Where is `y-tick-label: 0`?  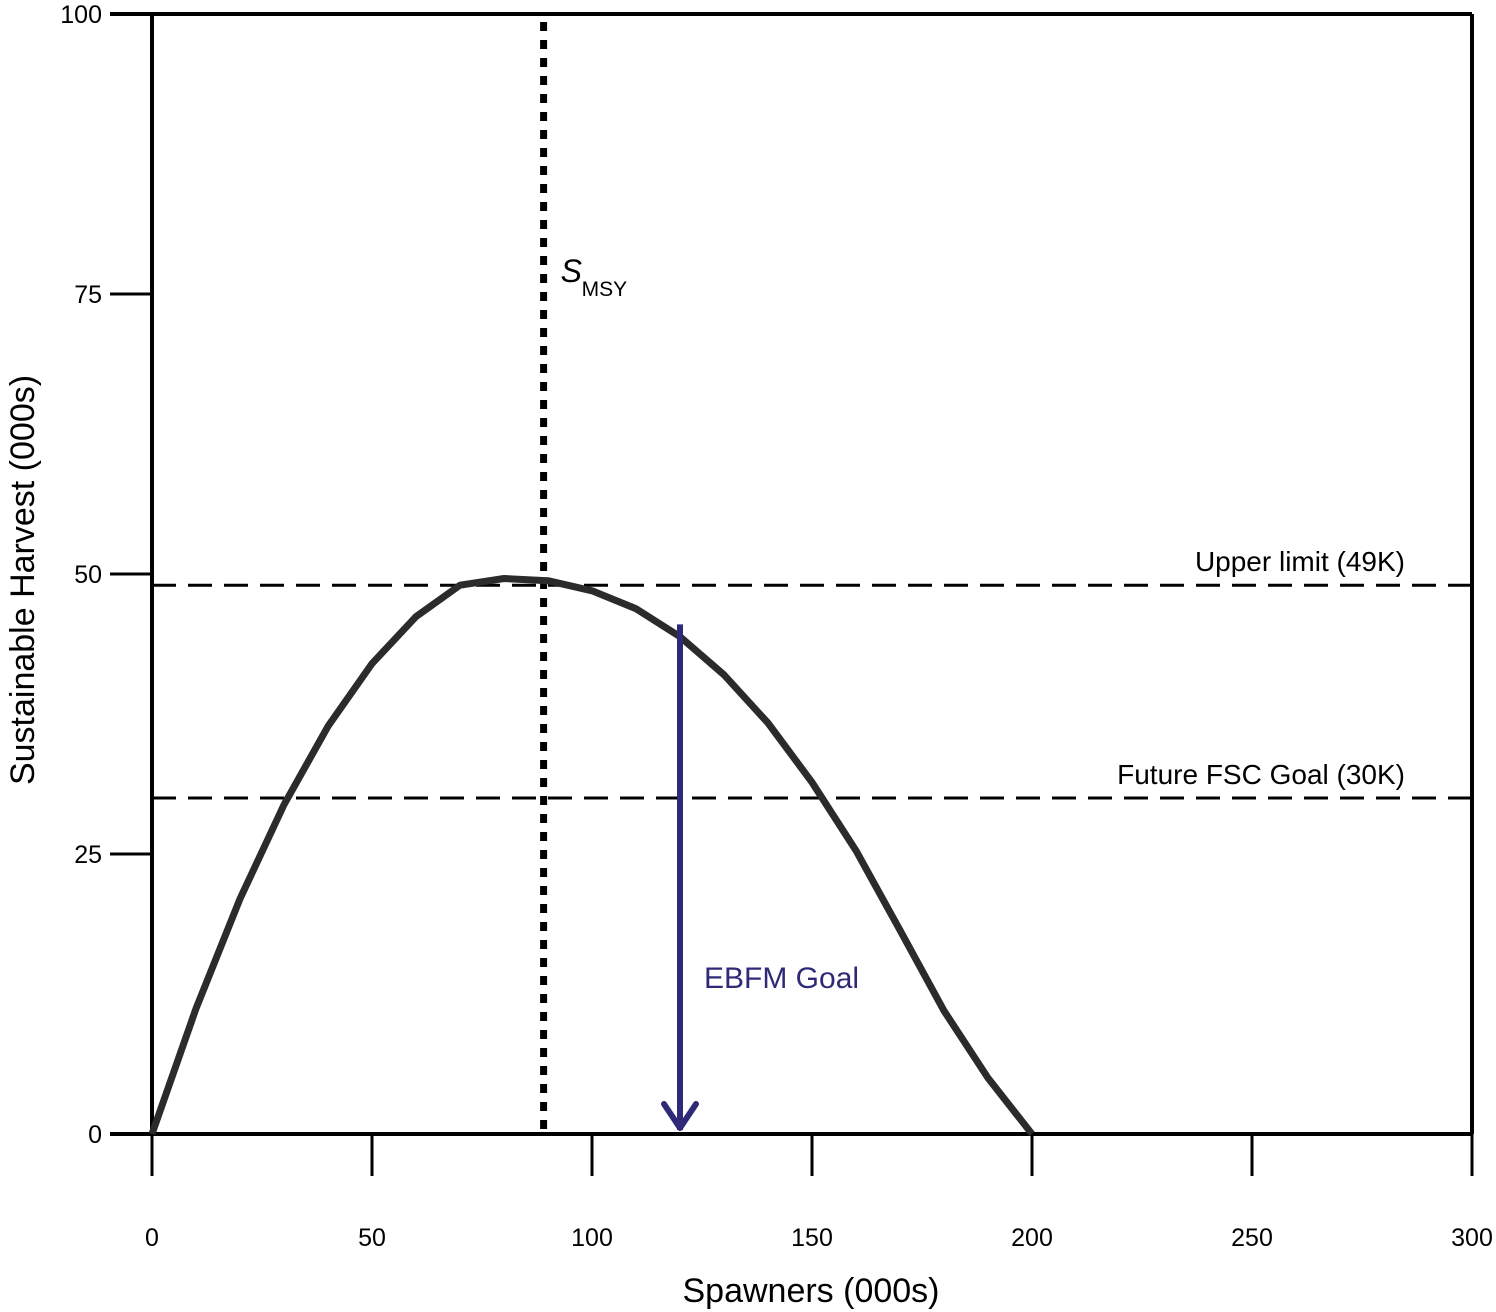
y-tick-label: 0 is located at coordinates (95, 1135).